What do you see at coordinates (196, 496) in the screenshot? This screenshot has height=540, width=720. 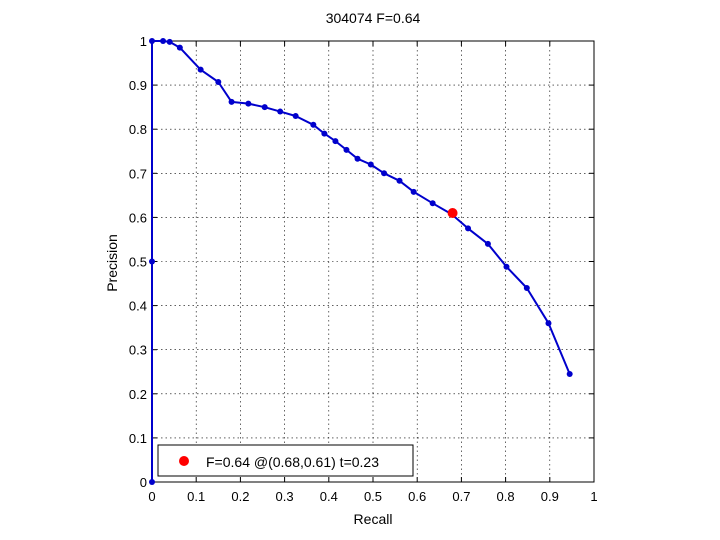 I see `x-tick-label: 0.1` at bounding box center [196, 496].